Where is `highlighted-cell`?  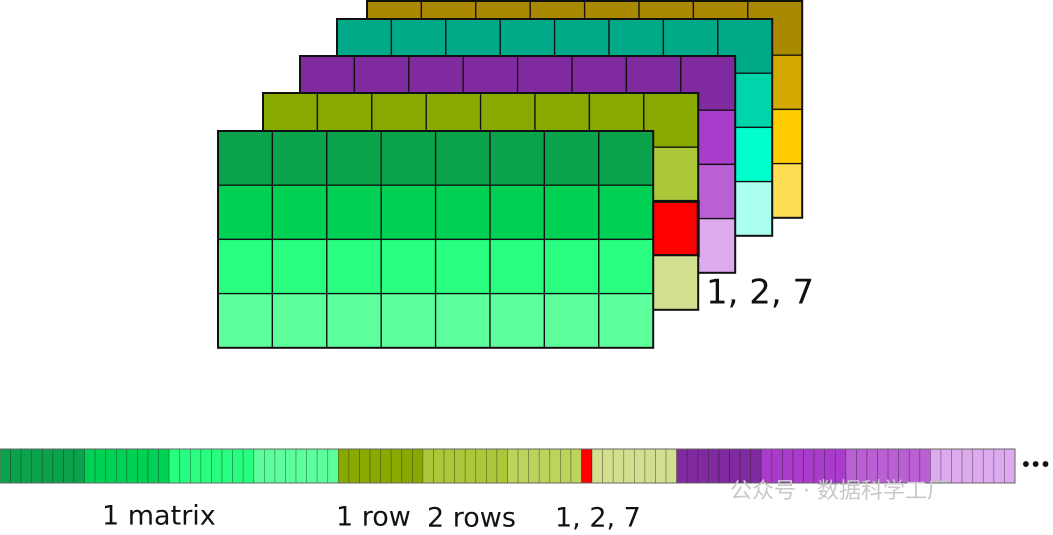 highlighted-cell is located at coordinates (587, 466).